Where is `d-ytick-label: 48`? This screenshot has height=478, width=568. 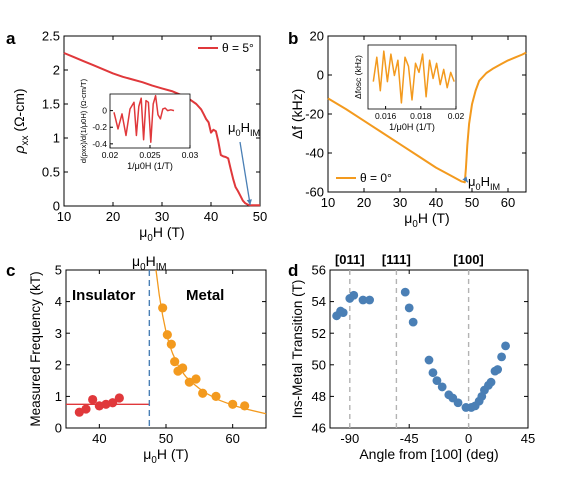
d-ytick-label: 48 is located at coordinates (319, 396).